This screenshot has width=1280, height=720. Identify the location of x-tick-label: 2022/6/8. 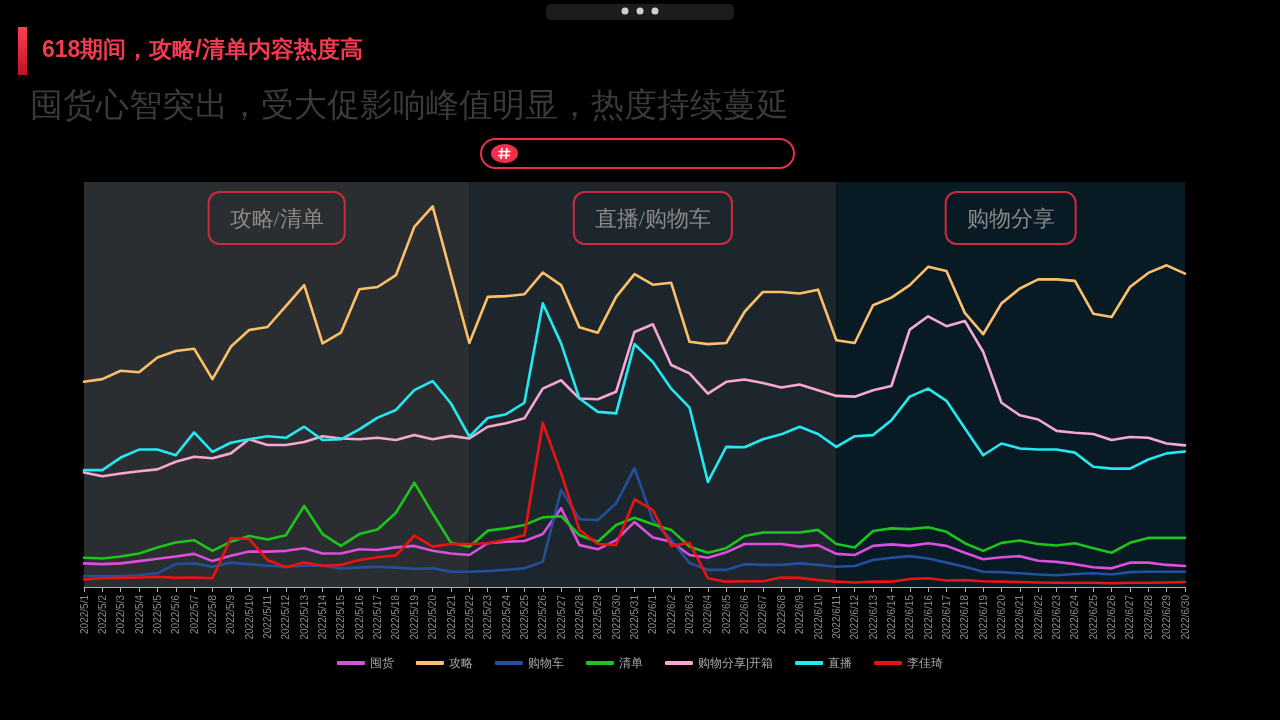
(781, 614).